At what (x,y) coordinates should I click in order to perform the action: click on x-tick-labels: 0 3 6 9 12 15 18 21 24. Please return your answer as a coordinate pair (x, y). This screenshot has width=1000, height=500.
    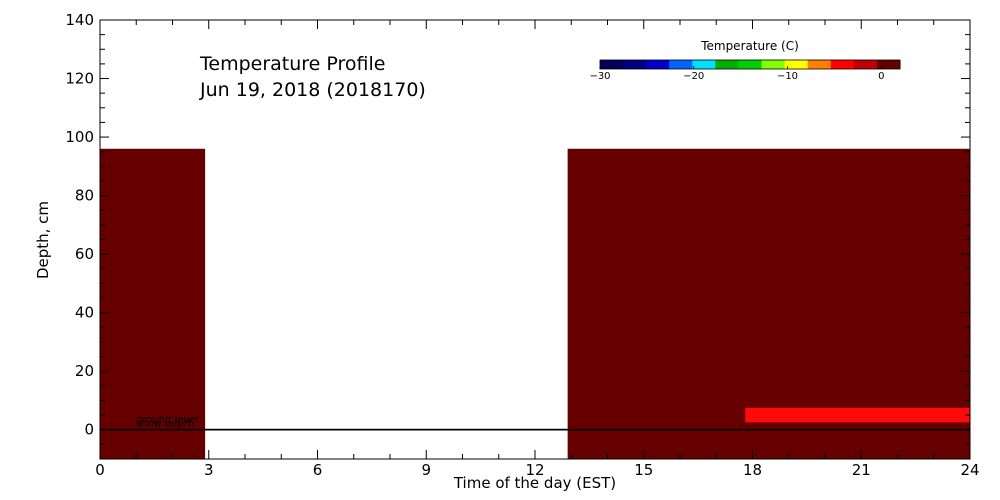
    Looking at the image, I should click on (537, 470).